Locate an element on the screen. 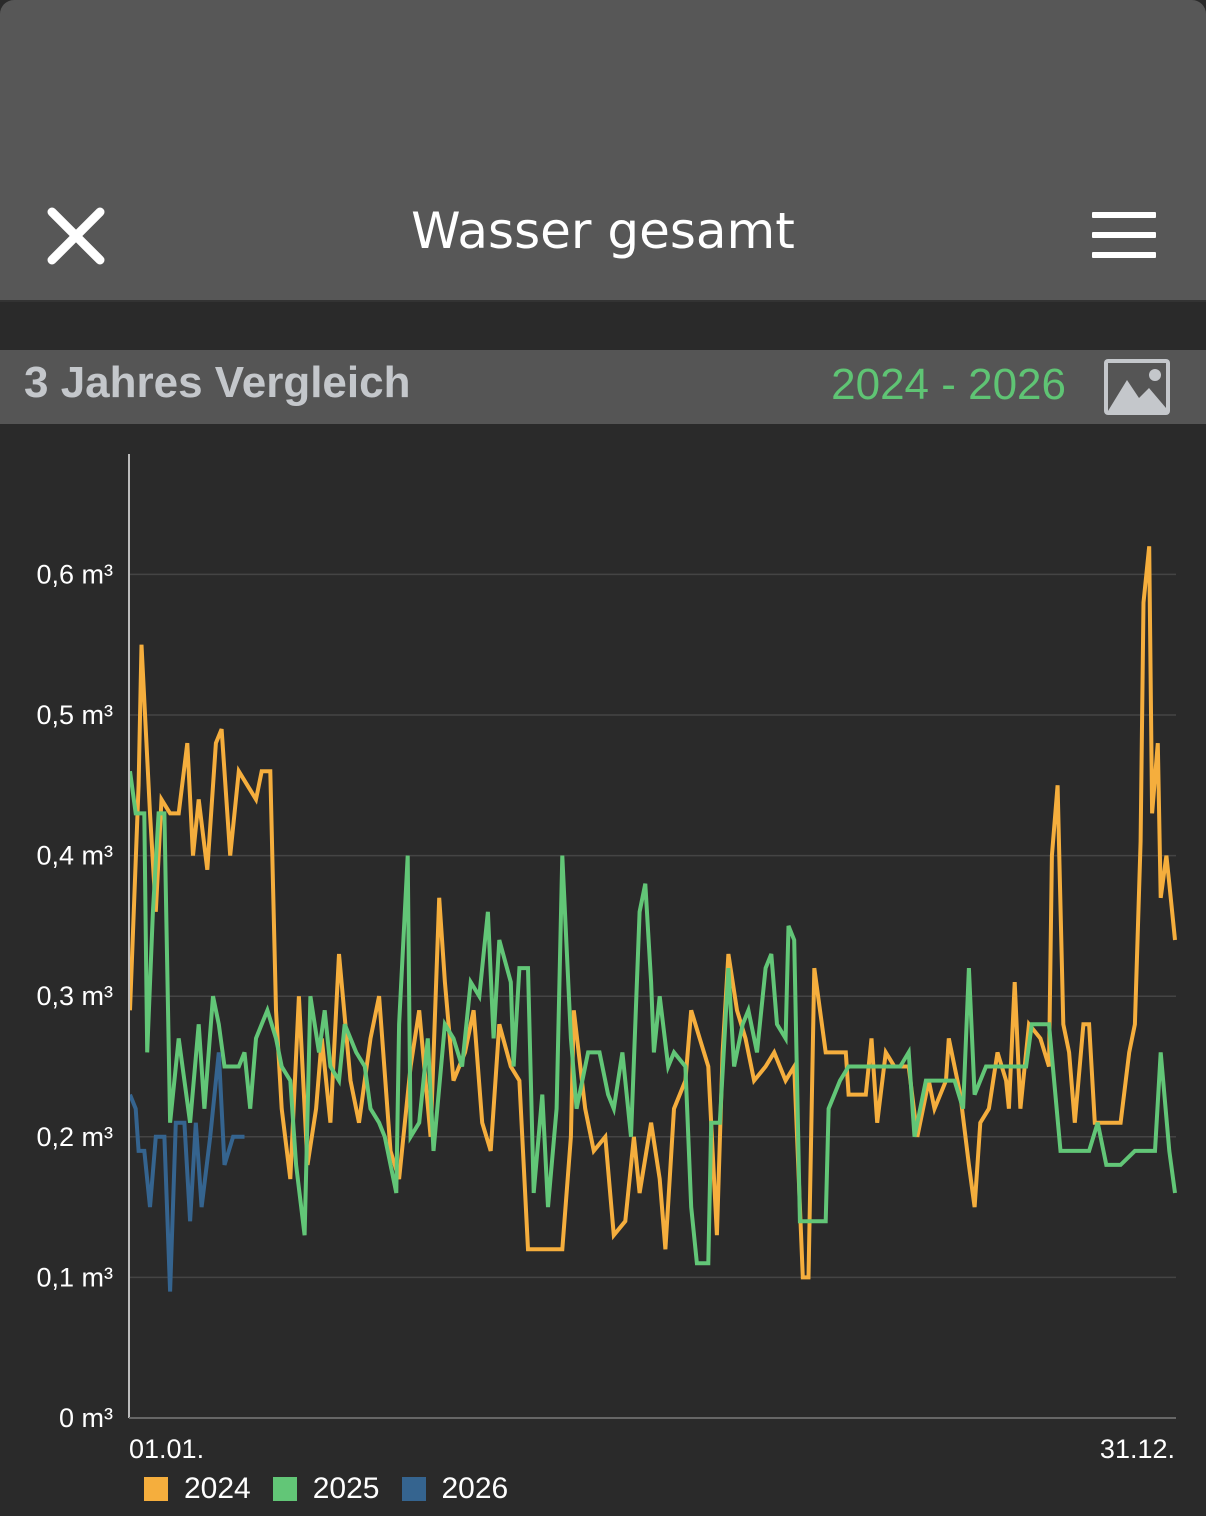 The width and height of the screenshot is (1206, 1516). chart-legend: 2024 2025 2026 is located at coordinates (326, 1489).